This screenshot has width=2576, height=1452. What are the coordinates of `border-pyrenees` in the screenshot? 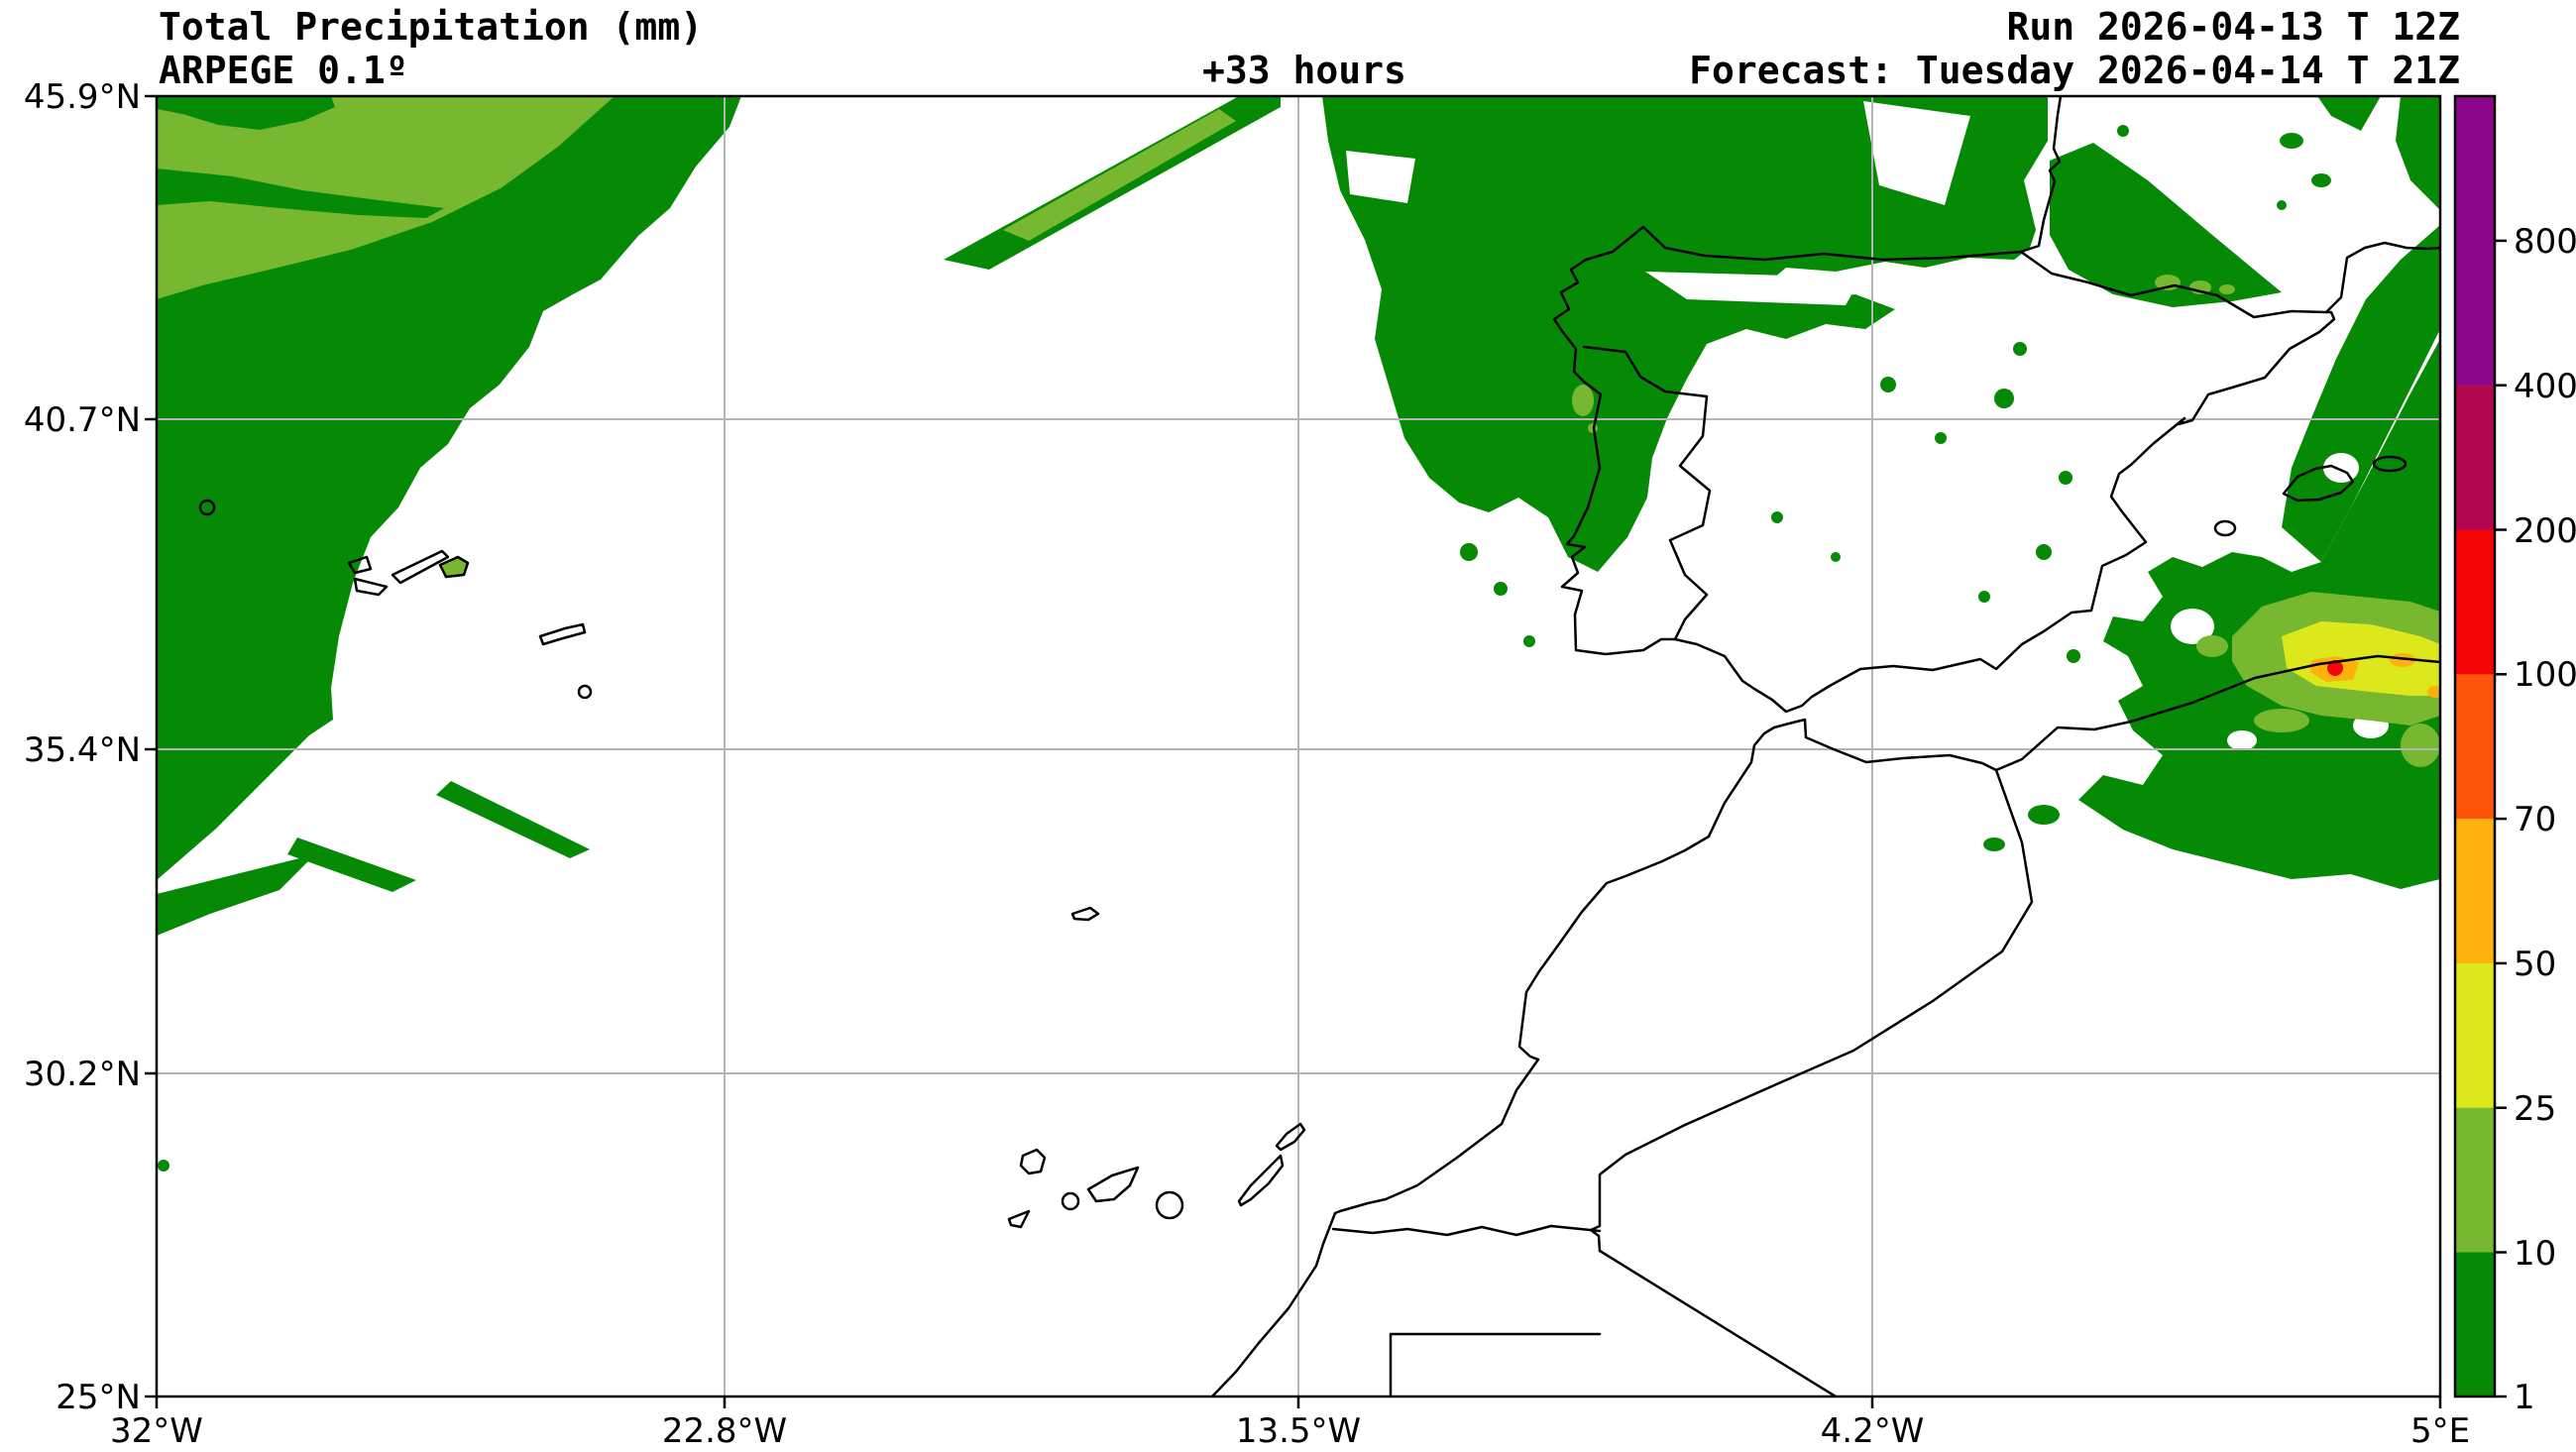 It's located at (2173, 284).